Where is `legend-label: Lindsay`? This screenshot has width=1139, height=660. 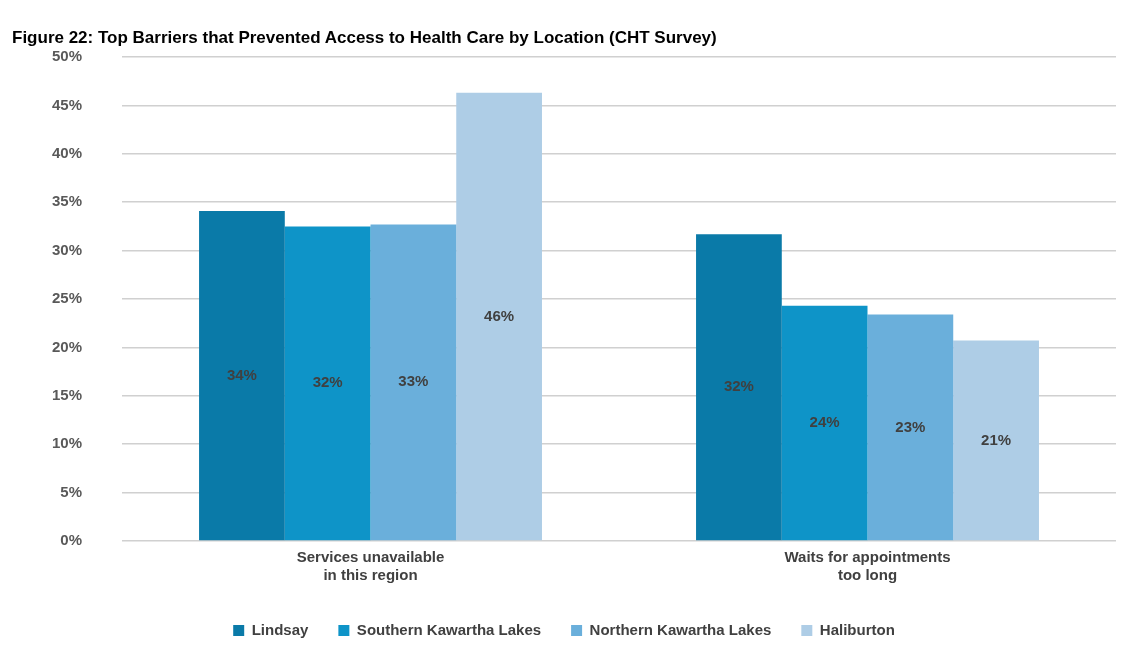
legend-label: Lindsay is located at coordinates (280, 629).